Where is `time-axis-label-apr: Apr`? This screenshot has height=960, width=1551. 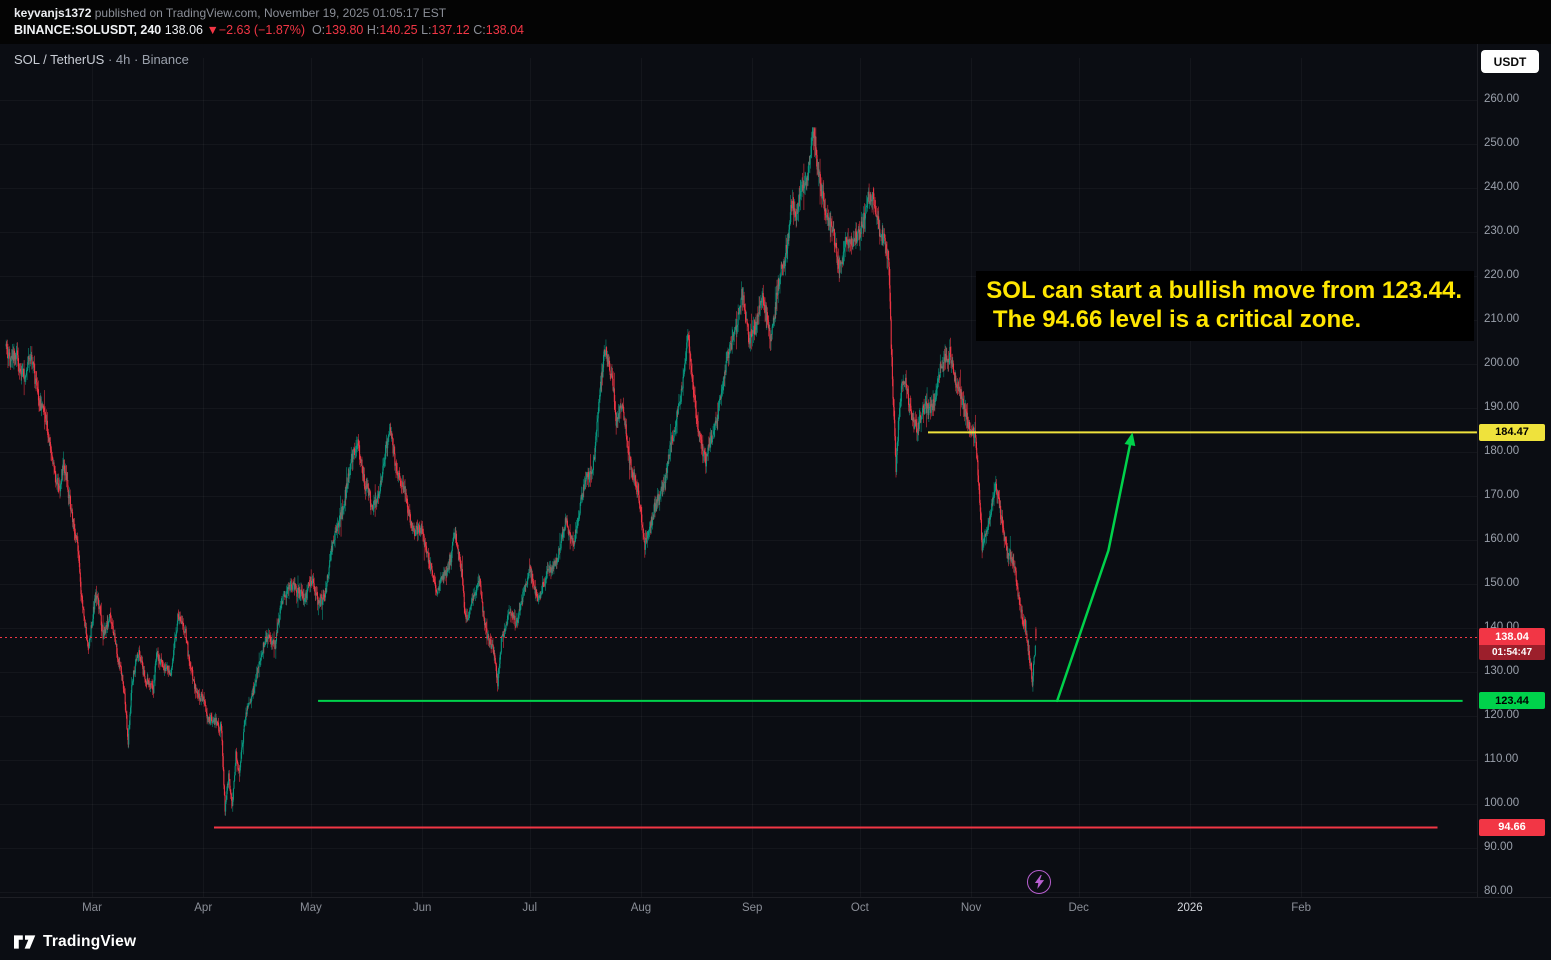
time-axis-label-apr: Apr is located at coordinates (203, 908).